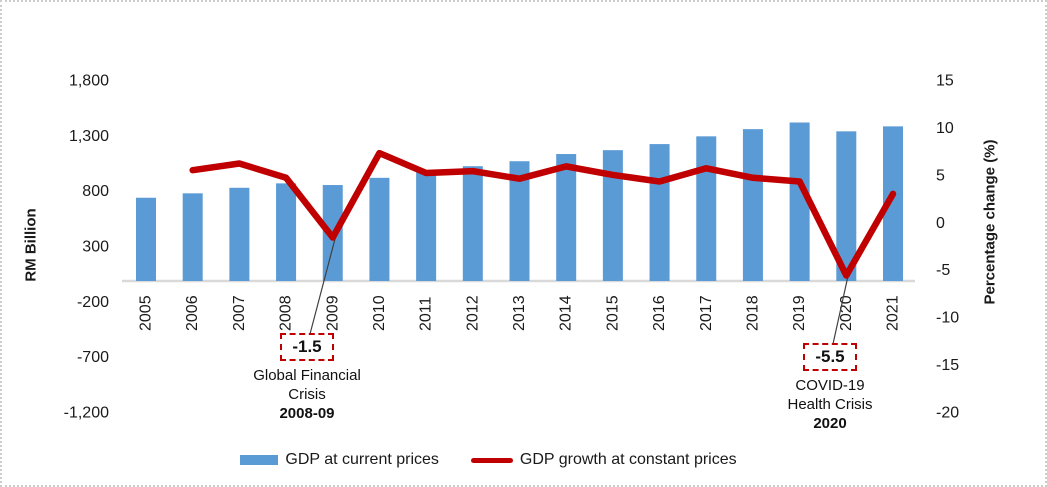 The width and height of the screenshot is (1047, 487). I want to click on annotation-value-box-covid: -5.5, so click(830, 357).